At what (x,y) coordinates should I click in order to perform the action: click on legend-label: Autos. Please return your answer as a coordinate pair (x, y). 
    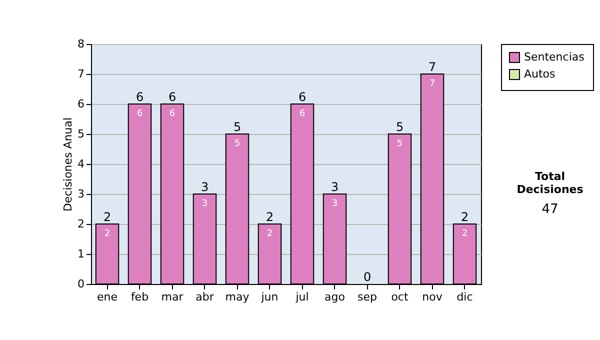
    Looking at the image, I should click on (540, 74).